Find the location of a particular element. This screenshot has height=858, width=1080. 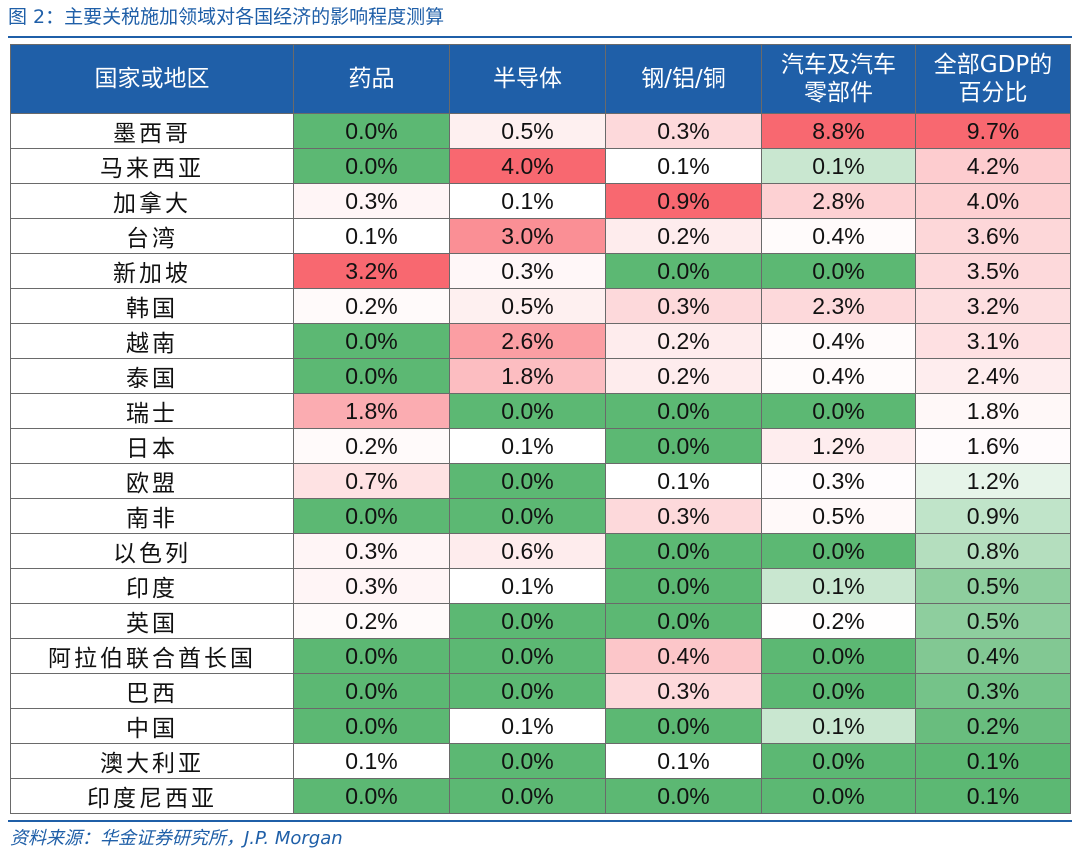

table-row: 马来西亚 0.0% 4.0% 0.1% 0.1% 4.2% is located at coordinates (540, 166).